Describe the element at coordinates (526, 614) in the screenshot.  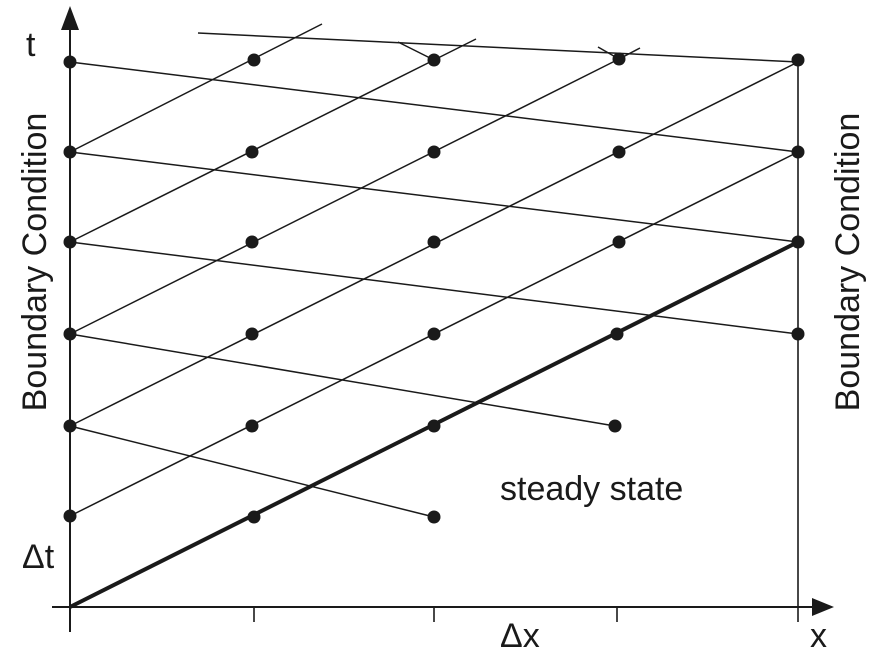
I see `x-axis-ticks` at that location.